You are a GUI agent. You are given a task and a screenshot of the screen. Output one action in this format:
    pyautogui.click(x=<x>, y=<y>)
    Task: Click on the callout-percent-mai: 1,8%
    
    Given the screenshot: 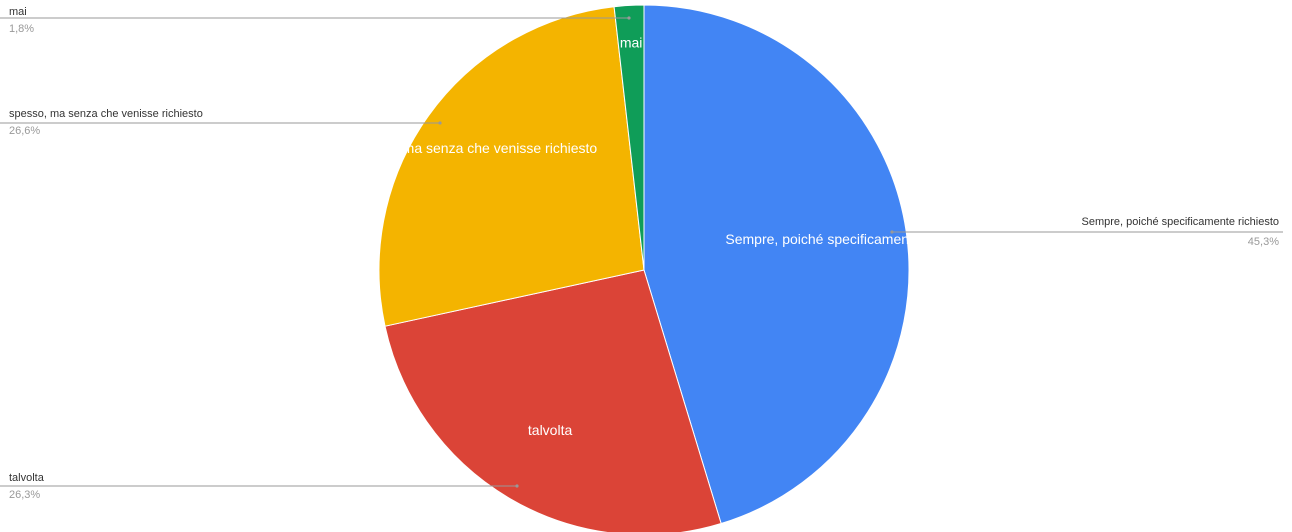 What is the action you would take?
    pyautogui.click(x=21, y=29)
    